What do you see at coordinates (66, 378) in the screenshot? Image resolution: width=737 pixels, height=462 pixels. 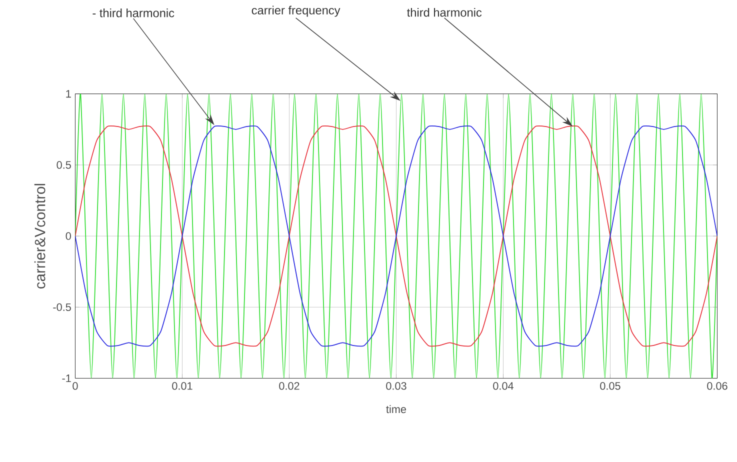 I see `y-tick-label: -1` at bounding box center [66, 378].